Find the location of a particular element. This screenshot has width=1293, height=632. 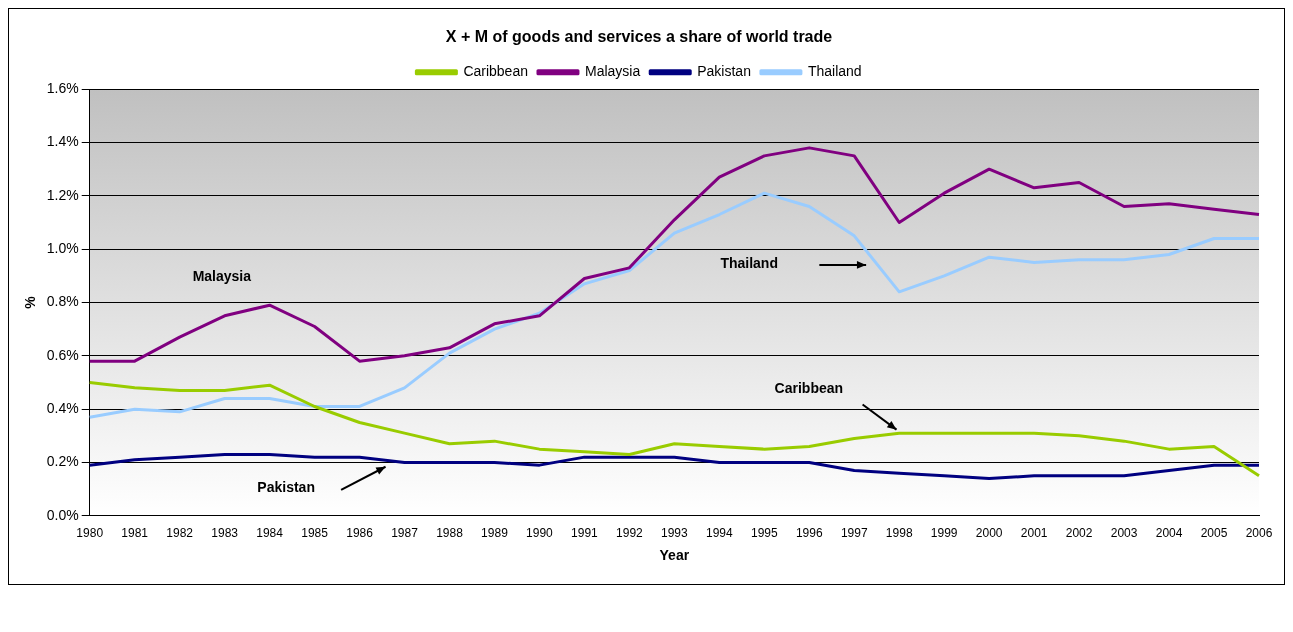

x-tick-label: 1992 is located at coordinates (630, 533).